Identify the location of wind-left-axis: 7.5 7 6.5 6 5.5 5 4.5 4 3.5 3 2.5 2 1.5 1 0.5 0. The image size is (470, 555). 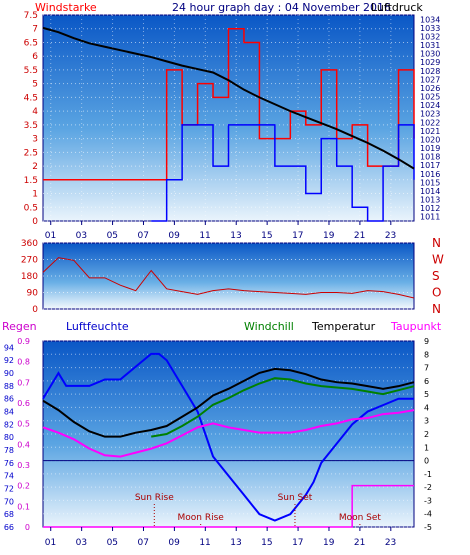
(31, 119).